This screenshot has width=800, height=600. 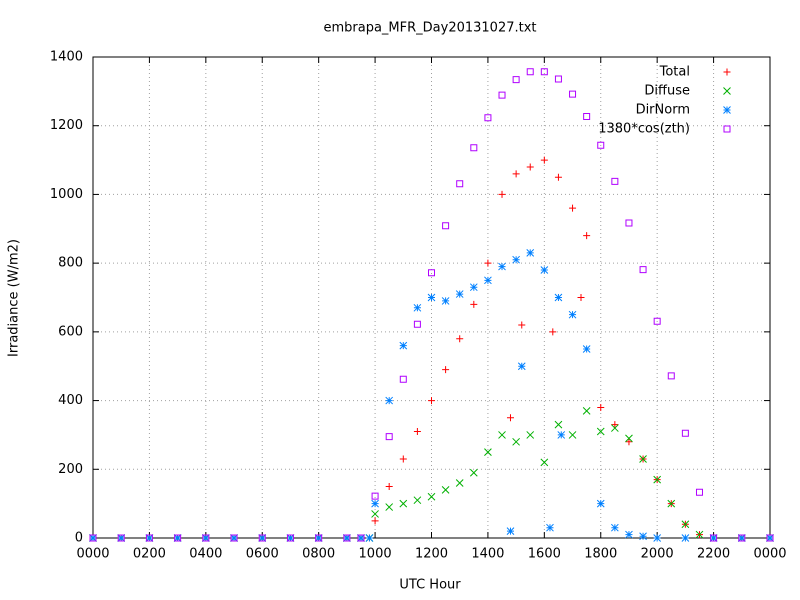 What do you see at coordinates (79, 538) in the screenshot?
I see `y-tick-label: 0` at bounding box center [79, 538].